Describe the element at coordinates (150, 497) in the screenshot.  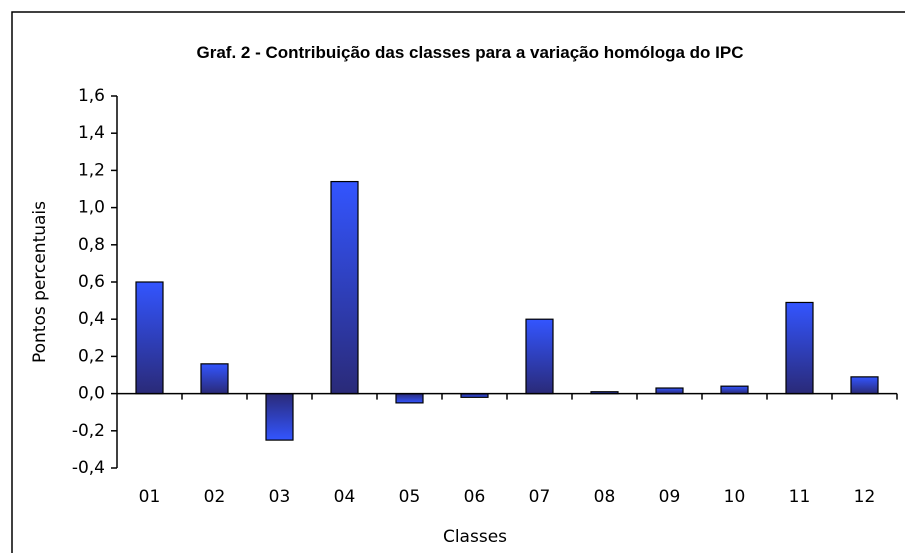
I see `x-tick-label: 01` at that location.